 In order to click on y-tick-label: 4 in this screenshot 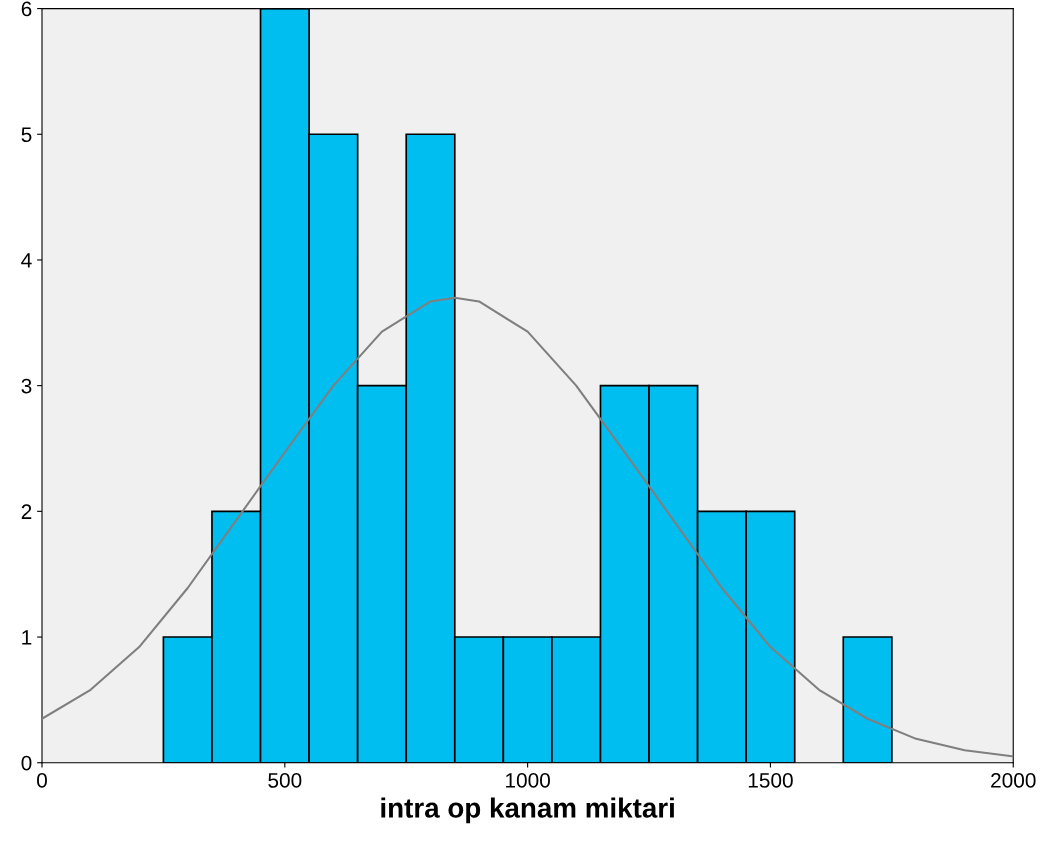, I will do `click(26, 260)`.